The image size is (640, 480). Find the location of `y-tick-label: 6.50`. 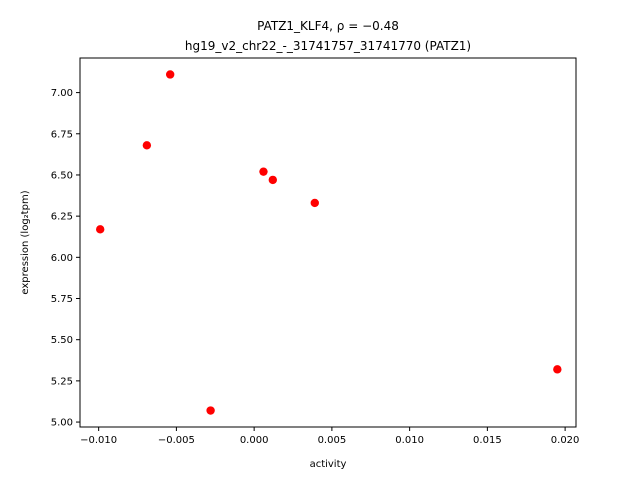

y-tick-label: 6.50 is located at coordinates (62, 175).